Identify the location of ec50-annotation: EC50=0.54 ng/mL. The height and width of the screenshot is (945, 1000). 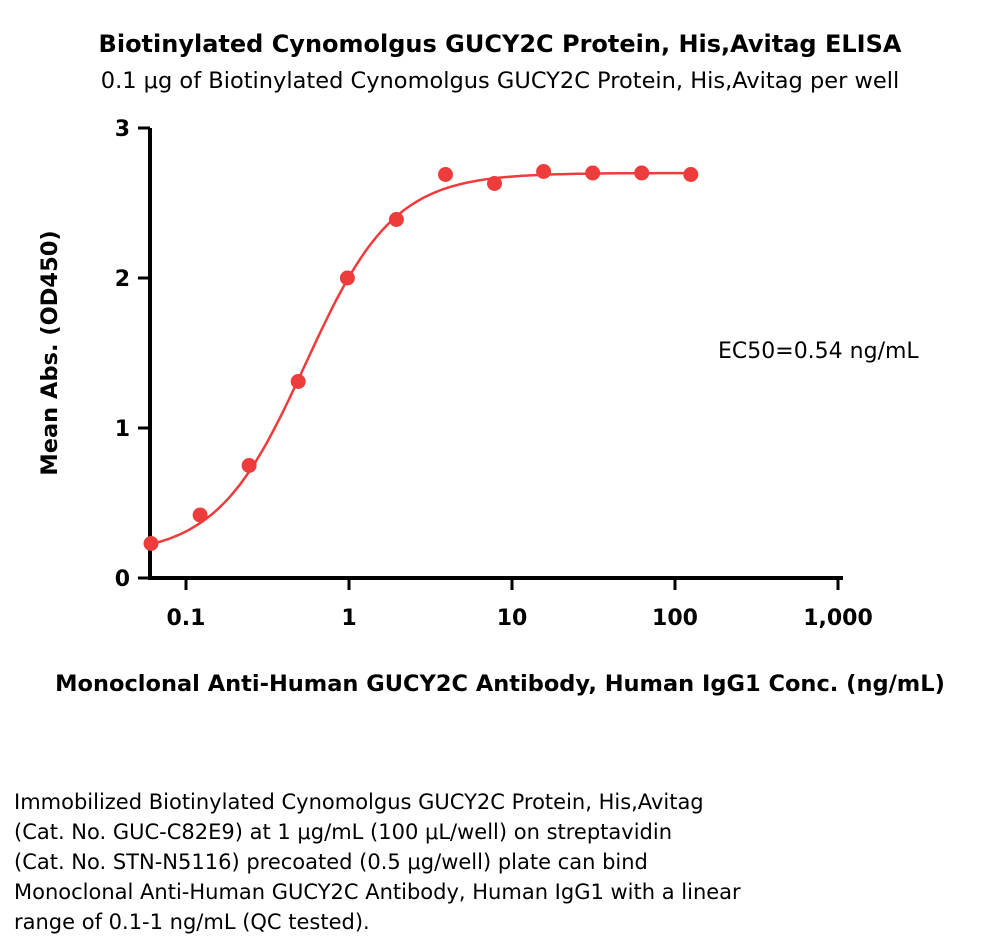
(818, 351).